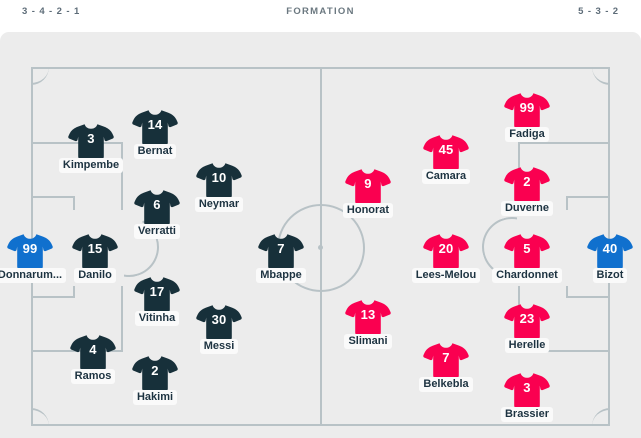 The height and width of the screenshot is (438, 641). What do you see at coordinates (527, 275) in the screenshot?
I see `player-name: Chardonnet` at bounding box center [527, 275].